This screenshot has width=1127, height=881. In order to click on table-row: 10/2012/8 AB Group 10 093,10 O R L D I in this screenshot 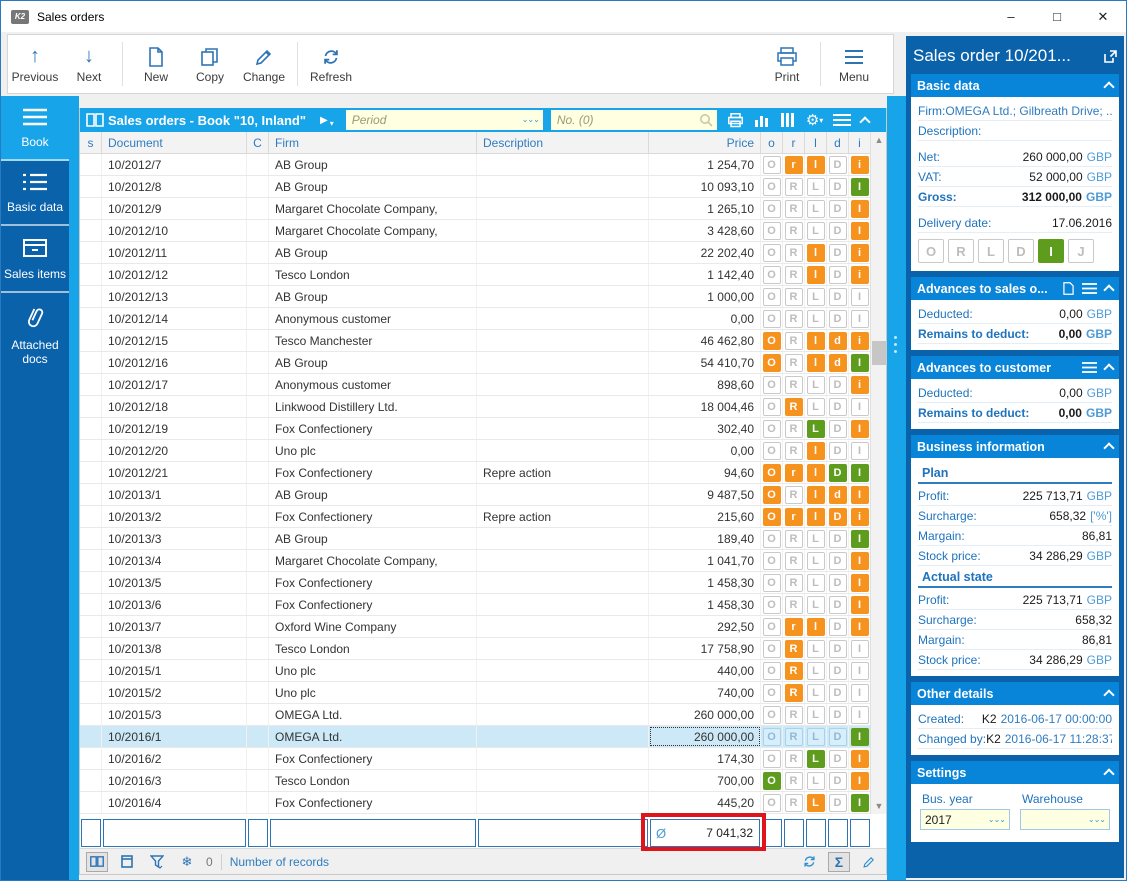, I will do `click(475, 187)`.